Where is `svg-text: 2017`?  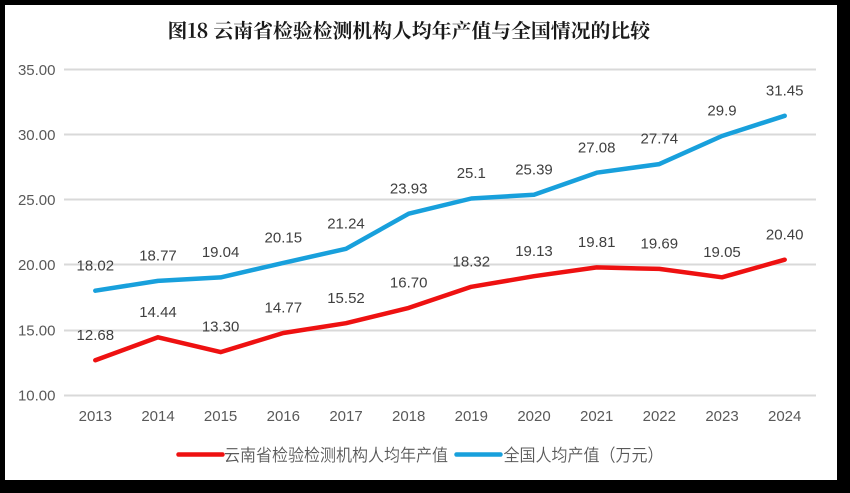
svg-text: 2017 is located at coordinates (345, 416).